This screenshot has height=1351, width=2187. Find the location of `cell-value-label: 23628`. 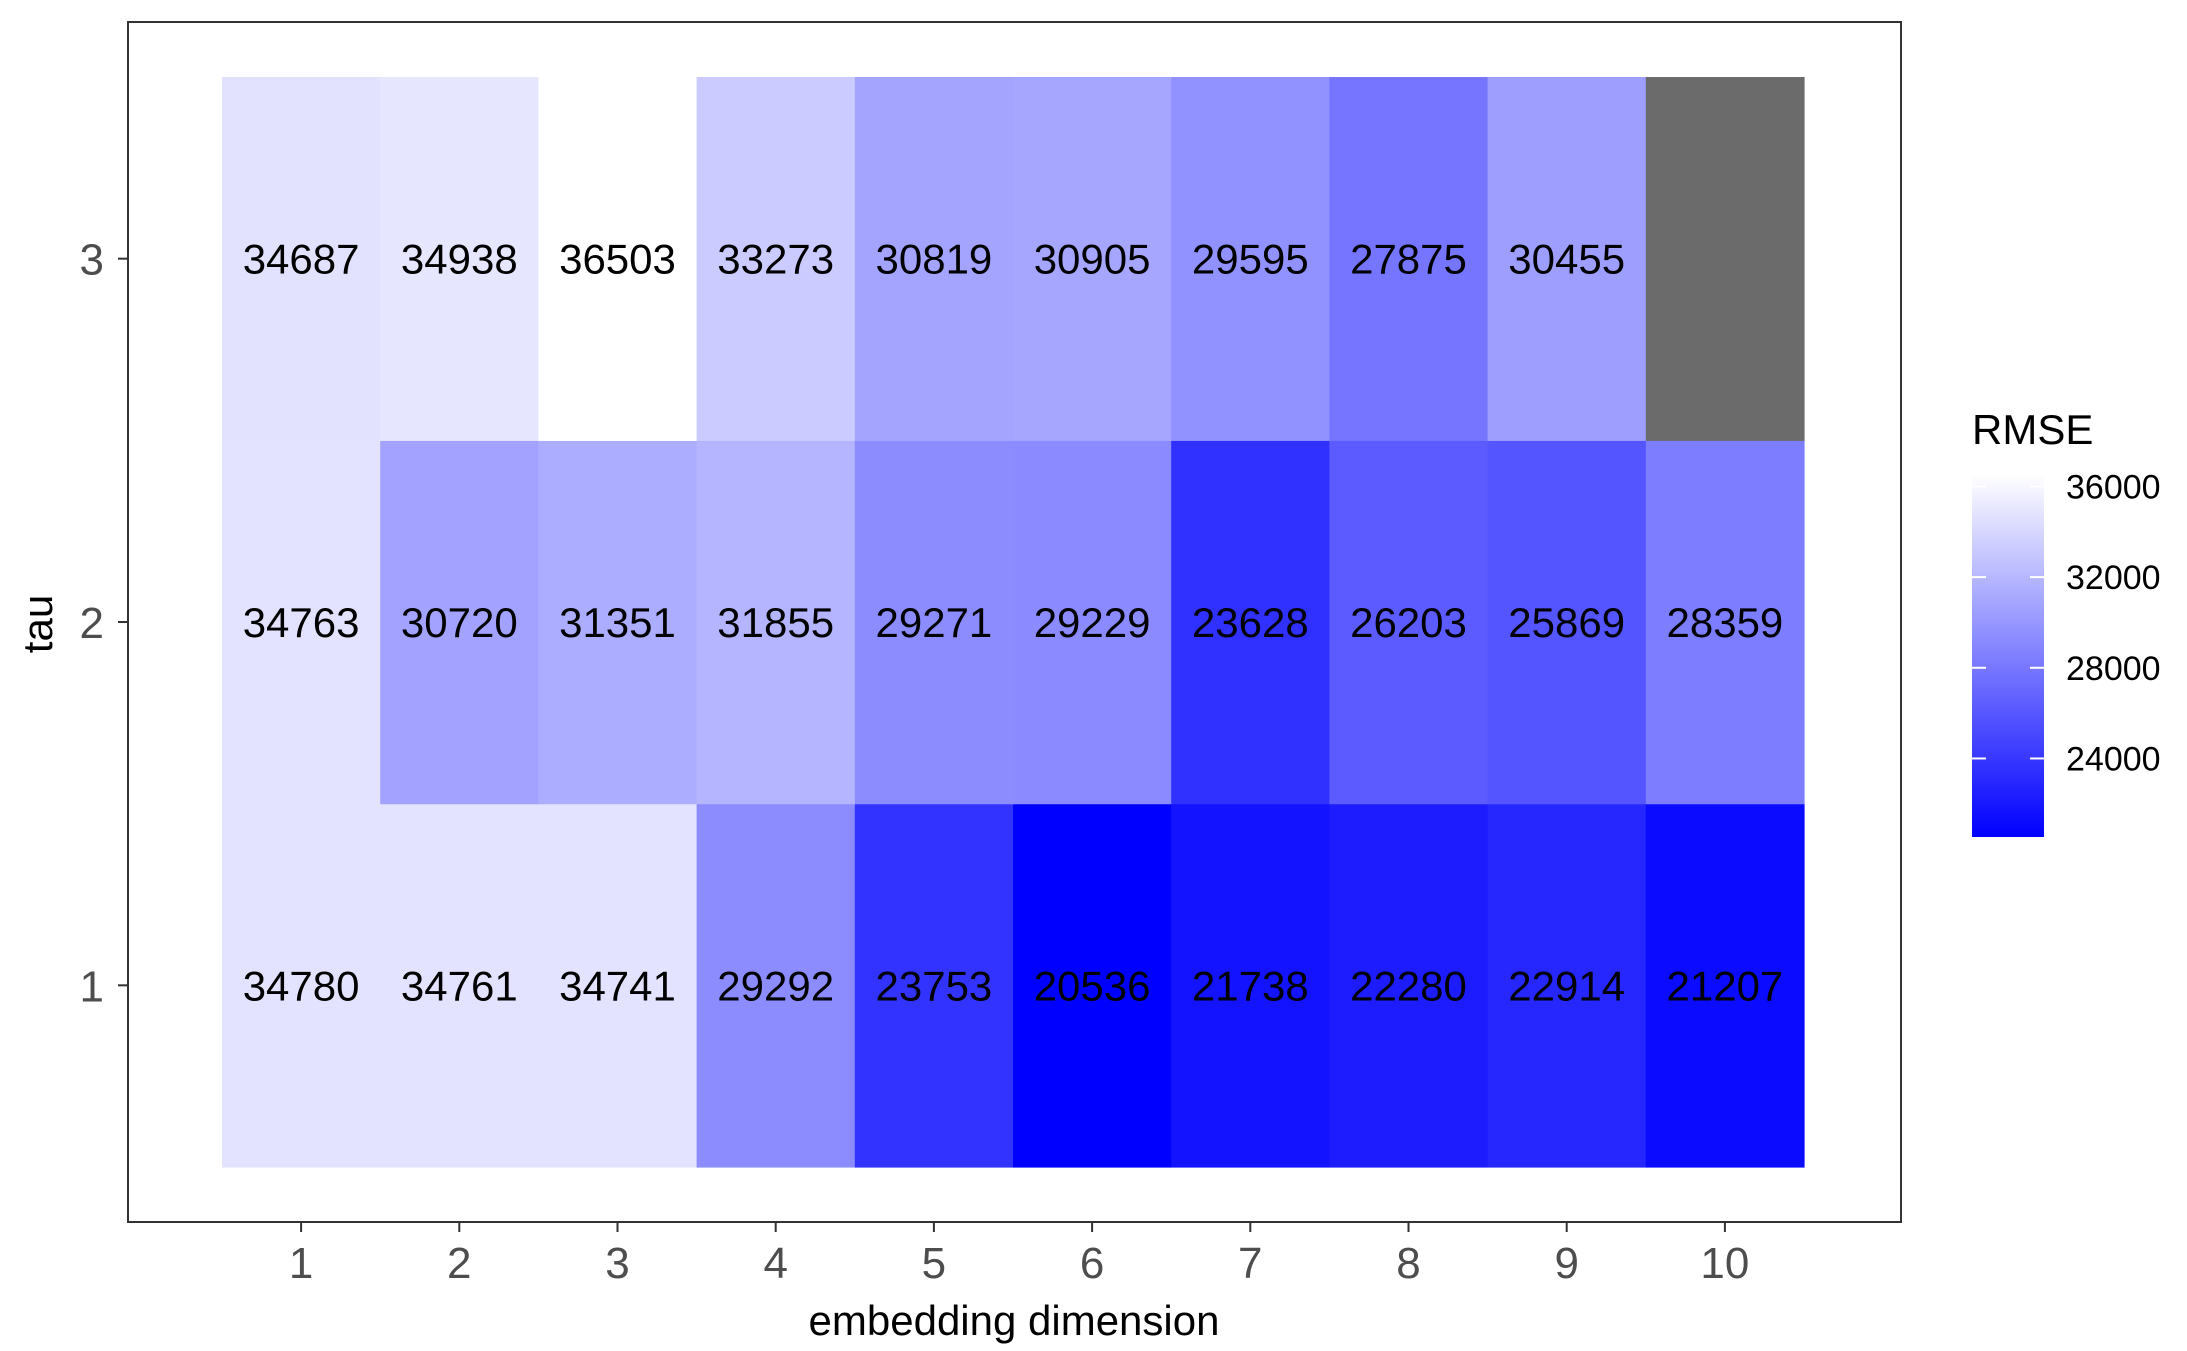

cell-value-label: 23628 is located at coordinates (1250, 622).